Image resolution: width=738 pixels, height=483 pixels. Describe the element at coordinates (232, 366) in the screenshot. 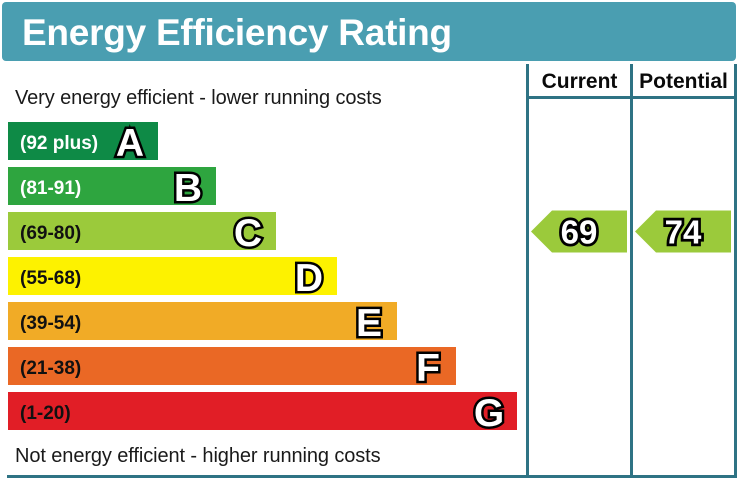

I see `band-f: (21-38) F` at that location.